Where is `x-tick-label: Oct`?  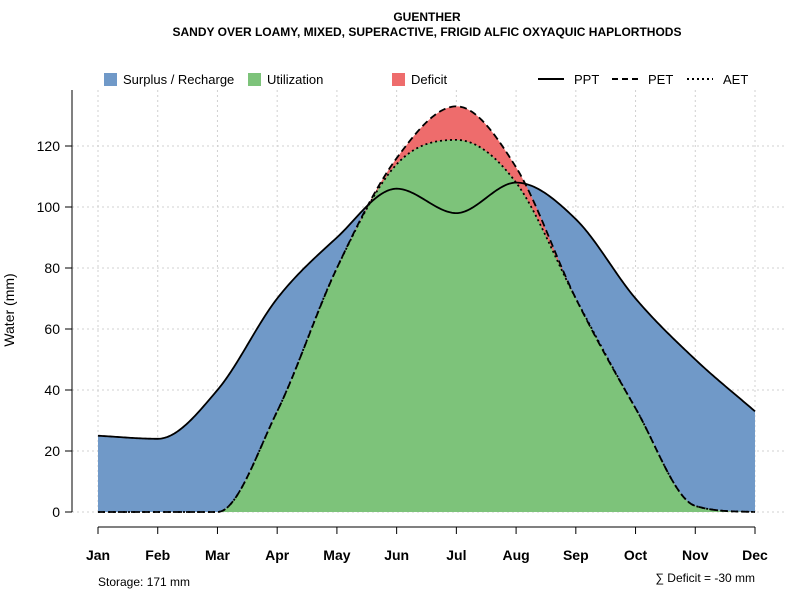
x-tick-label: Oct is located at coordinates (636, 555).